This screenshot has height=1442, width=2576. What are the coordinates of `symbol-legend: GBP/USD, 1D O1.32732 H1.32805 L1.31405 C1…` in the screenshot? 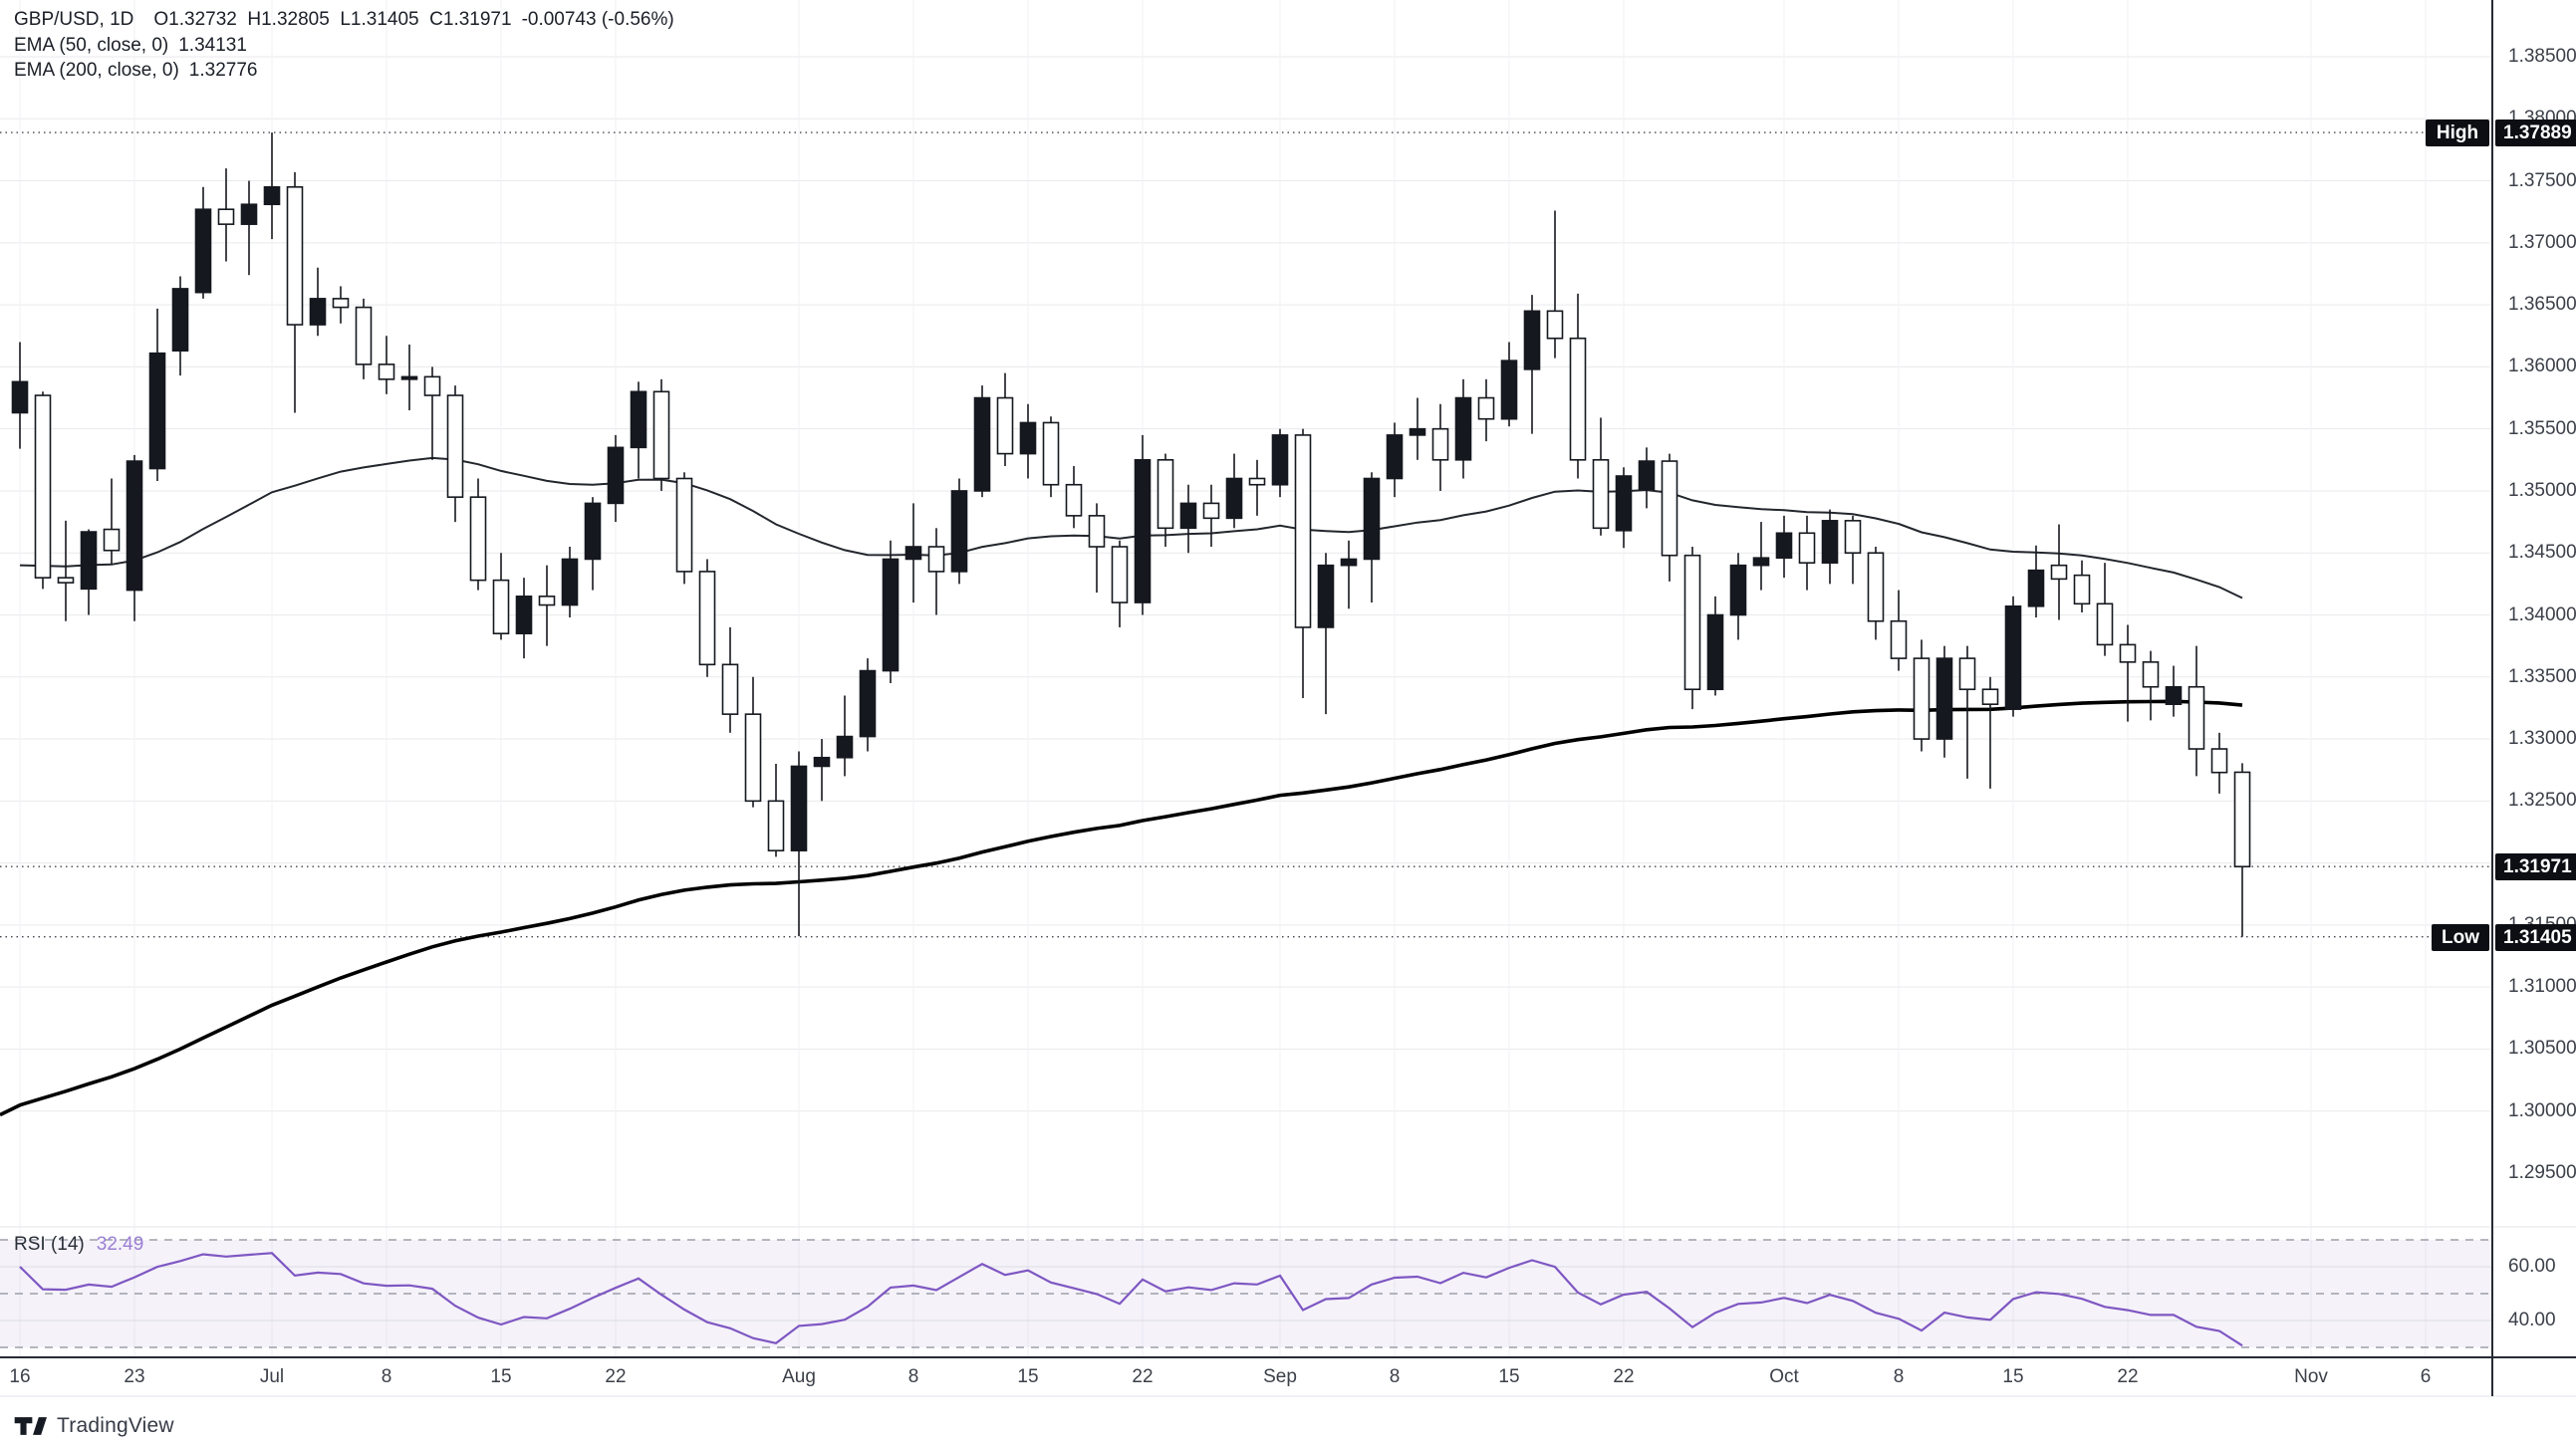 It's located at (344, 20).